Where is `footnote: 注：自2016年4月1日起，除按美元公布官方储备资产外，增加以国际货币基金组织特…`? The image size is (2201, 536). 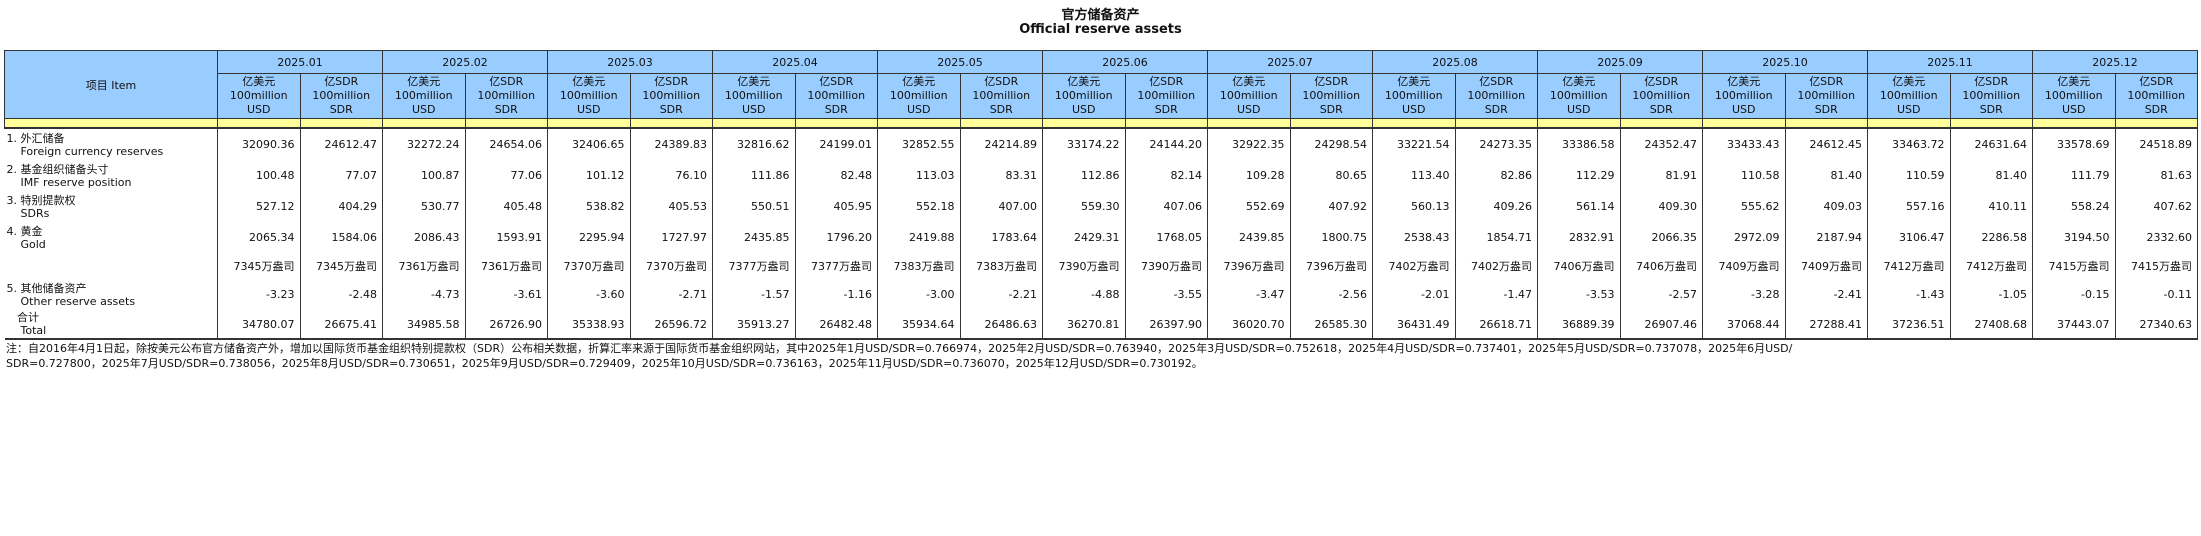 footnote: 注：自2016年4月1日起，除按美元公布官方储备资产外，增加以国际货币基金组织特… is located at coordinates (1096, 356).